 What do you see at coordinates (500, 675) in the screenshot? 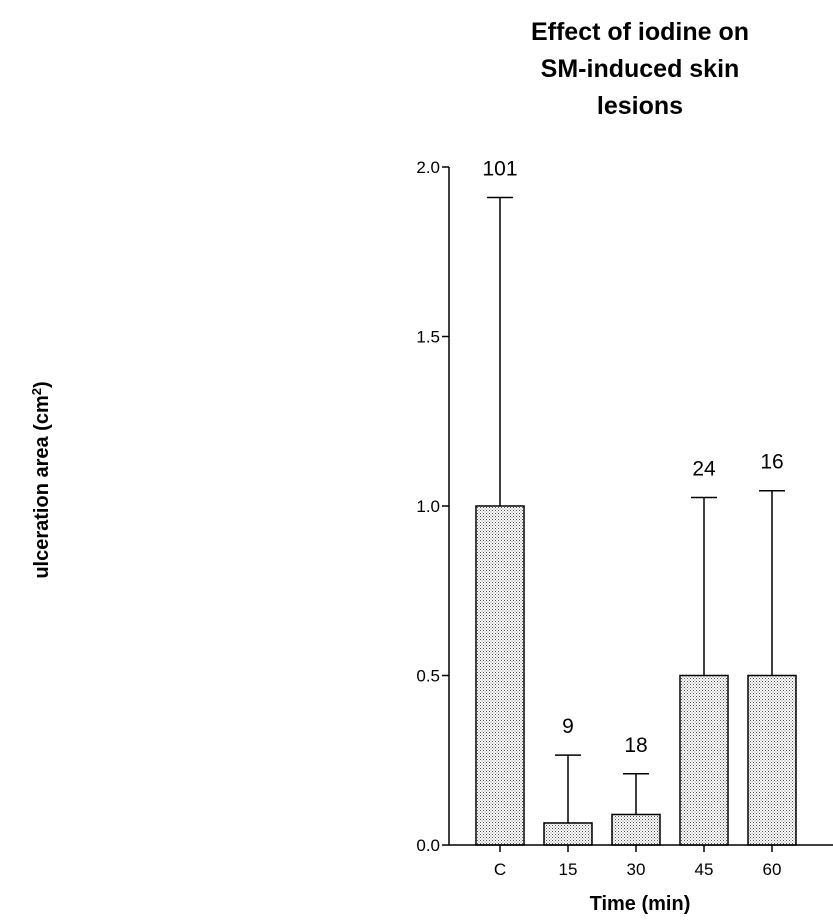
I see `bar-C` at bounding box center [500, 675].